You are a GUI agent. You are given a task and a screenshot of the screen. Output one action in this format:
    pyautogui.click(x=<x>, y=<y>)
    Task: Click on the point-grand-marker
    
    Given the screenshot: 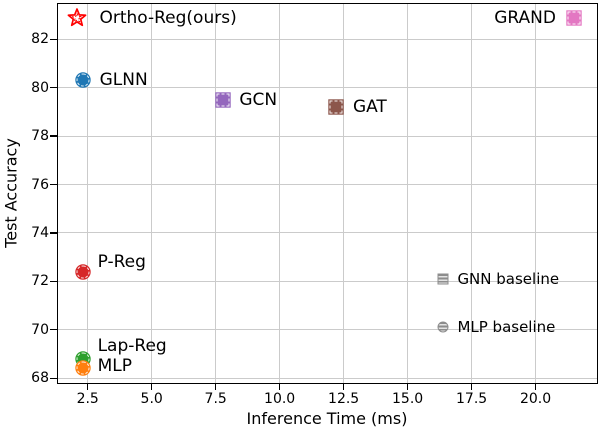 What is the action you would take?
    pyautogui.click(x=574, y=18)
    